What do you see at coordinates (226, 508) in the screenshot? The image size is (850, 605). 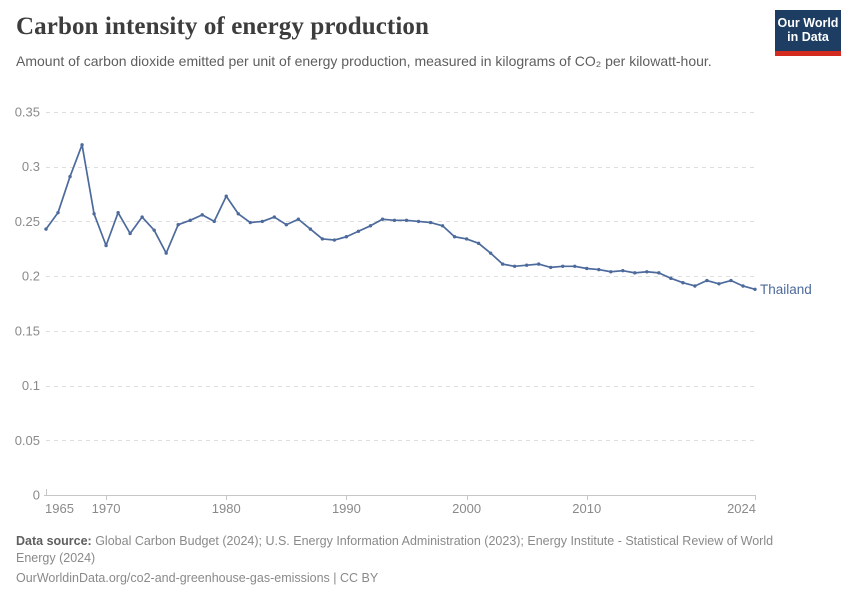 I see `svg-text: 1980` at bounding box center [226, 508].